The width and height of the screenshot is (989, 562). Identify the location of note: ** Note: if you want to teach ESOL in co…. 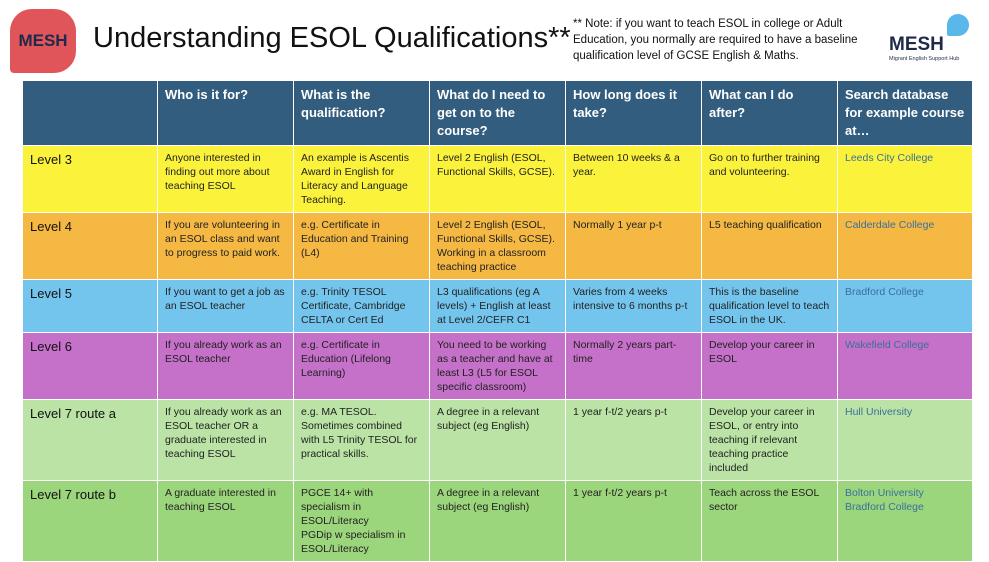
(715, 40).